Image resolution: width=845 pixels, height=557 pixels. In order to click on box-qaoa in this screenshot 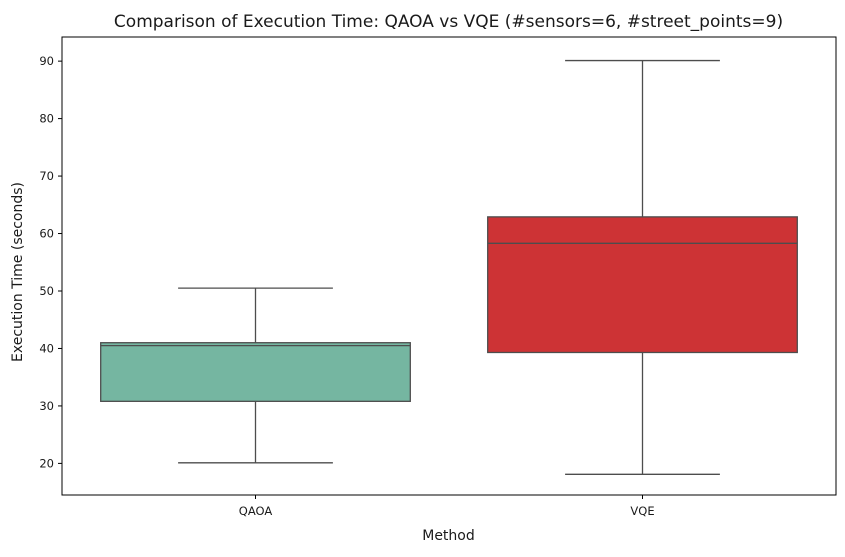, I will do `click(255, 372)`.